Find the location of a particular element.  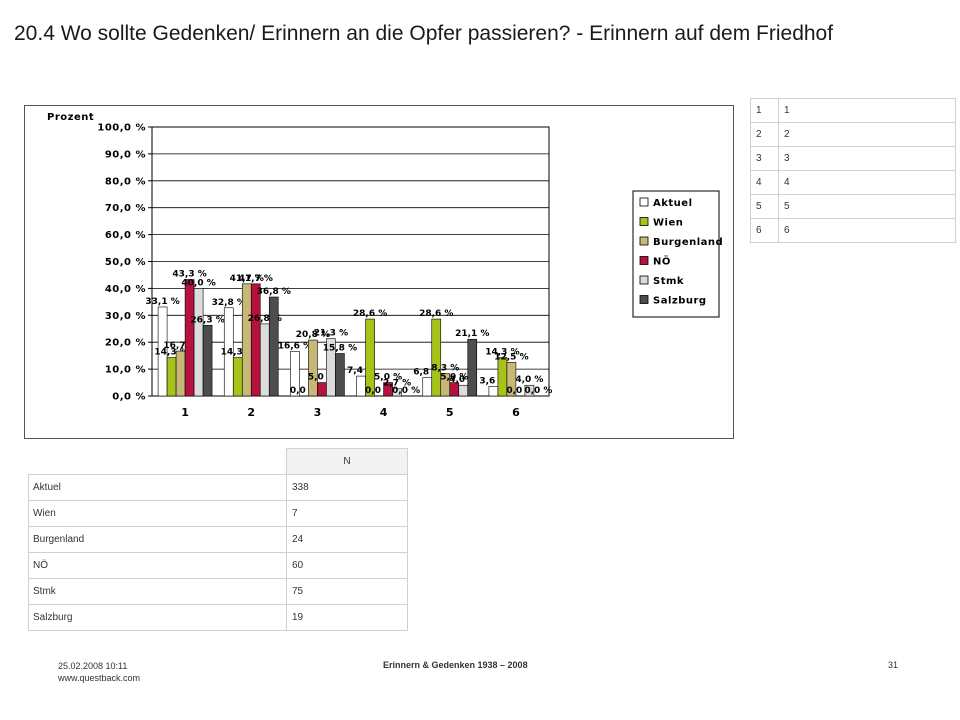

n-table-label: Wien is located at coordinates (157, 513).